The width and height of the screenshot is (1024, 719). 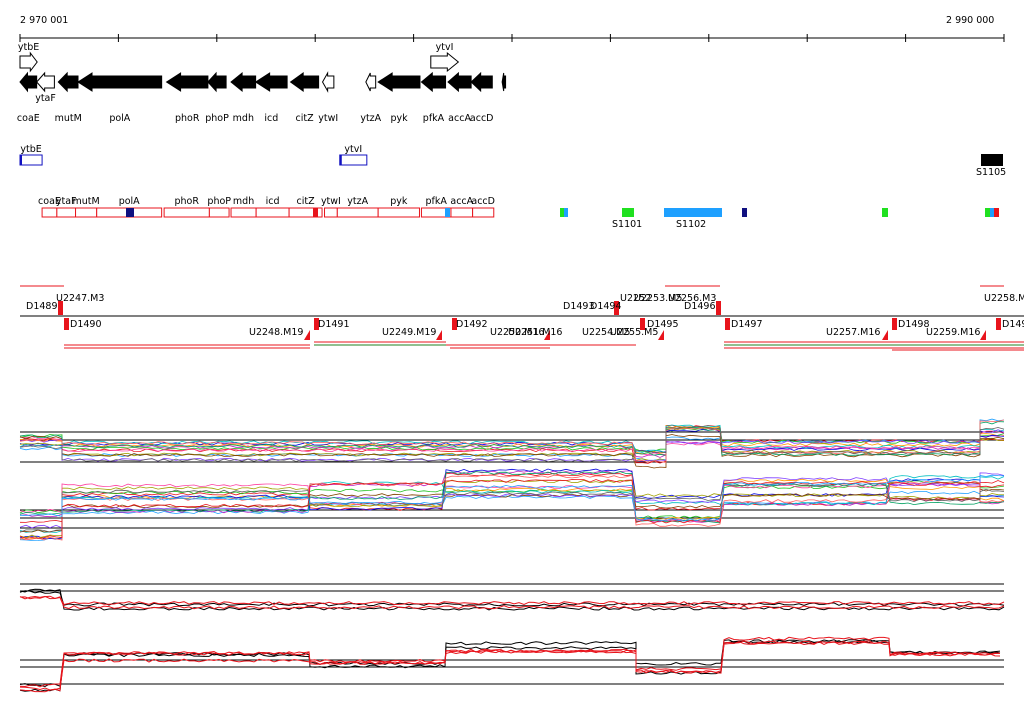 What do you see at coordinates (692, 298) in the screenshot?
I see `marker-label: U2256.M3` at bounding box center [692, 298].